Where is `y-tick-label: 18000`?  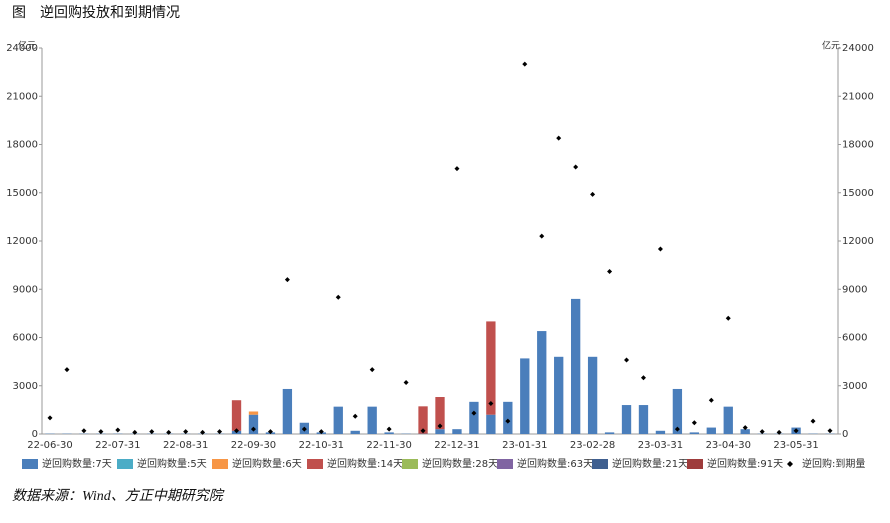
y-tick-label: 18000 is located at coordinates (22, 145).